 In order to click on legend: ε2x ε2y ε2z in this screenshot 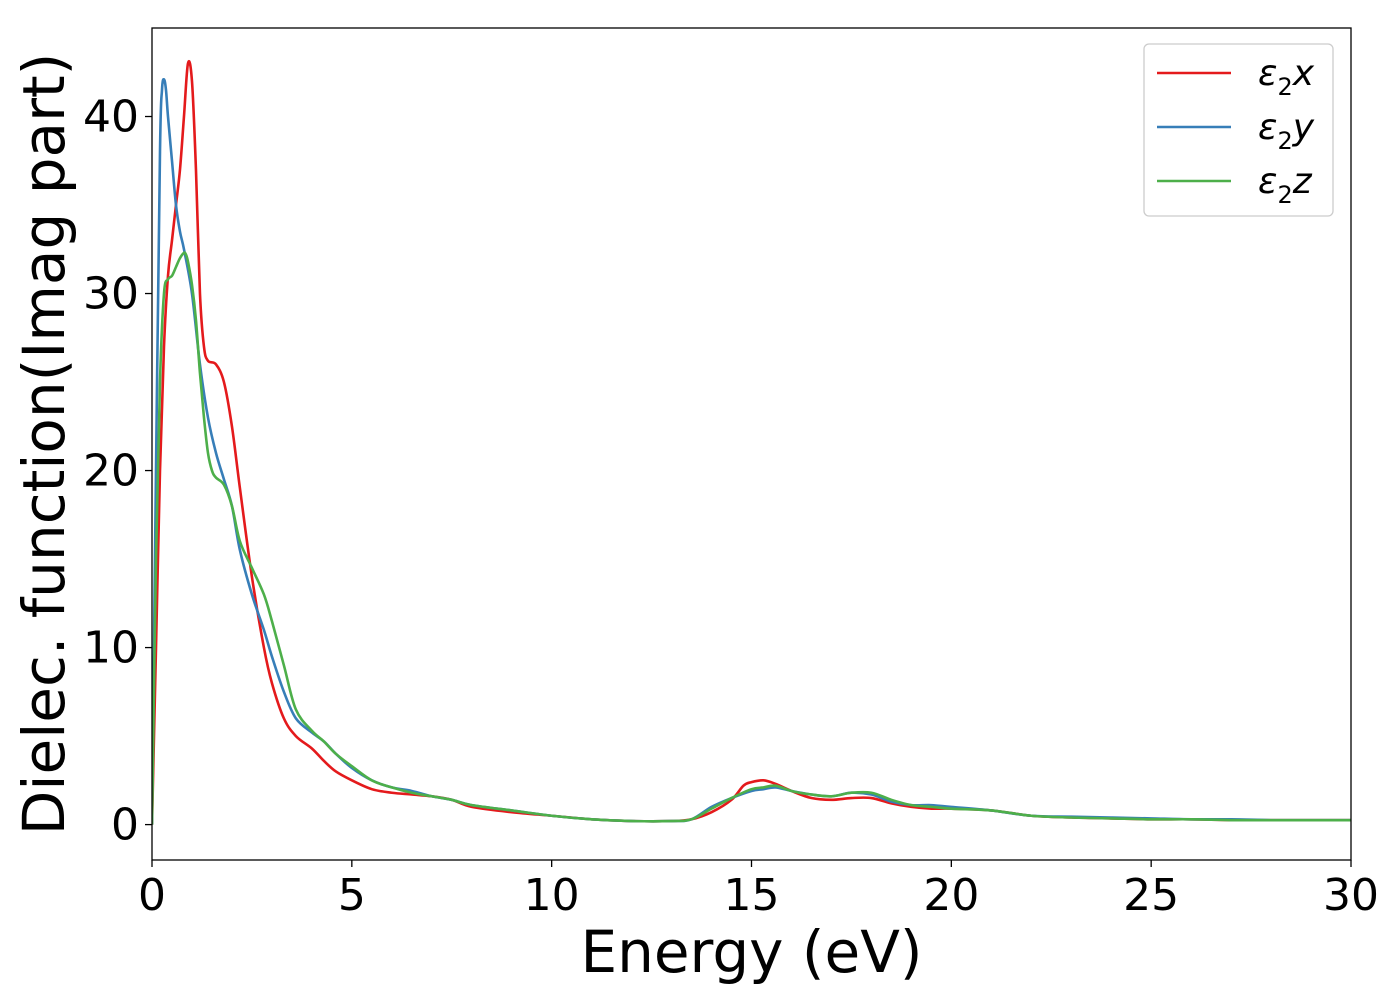, I will do `click(1238, 130)`.